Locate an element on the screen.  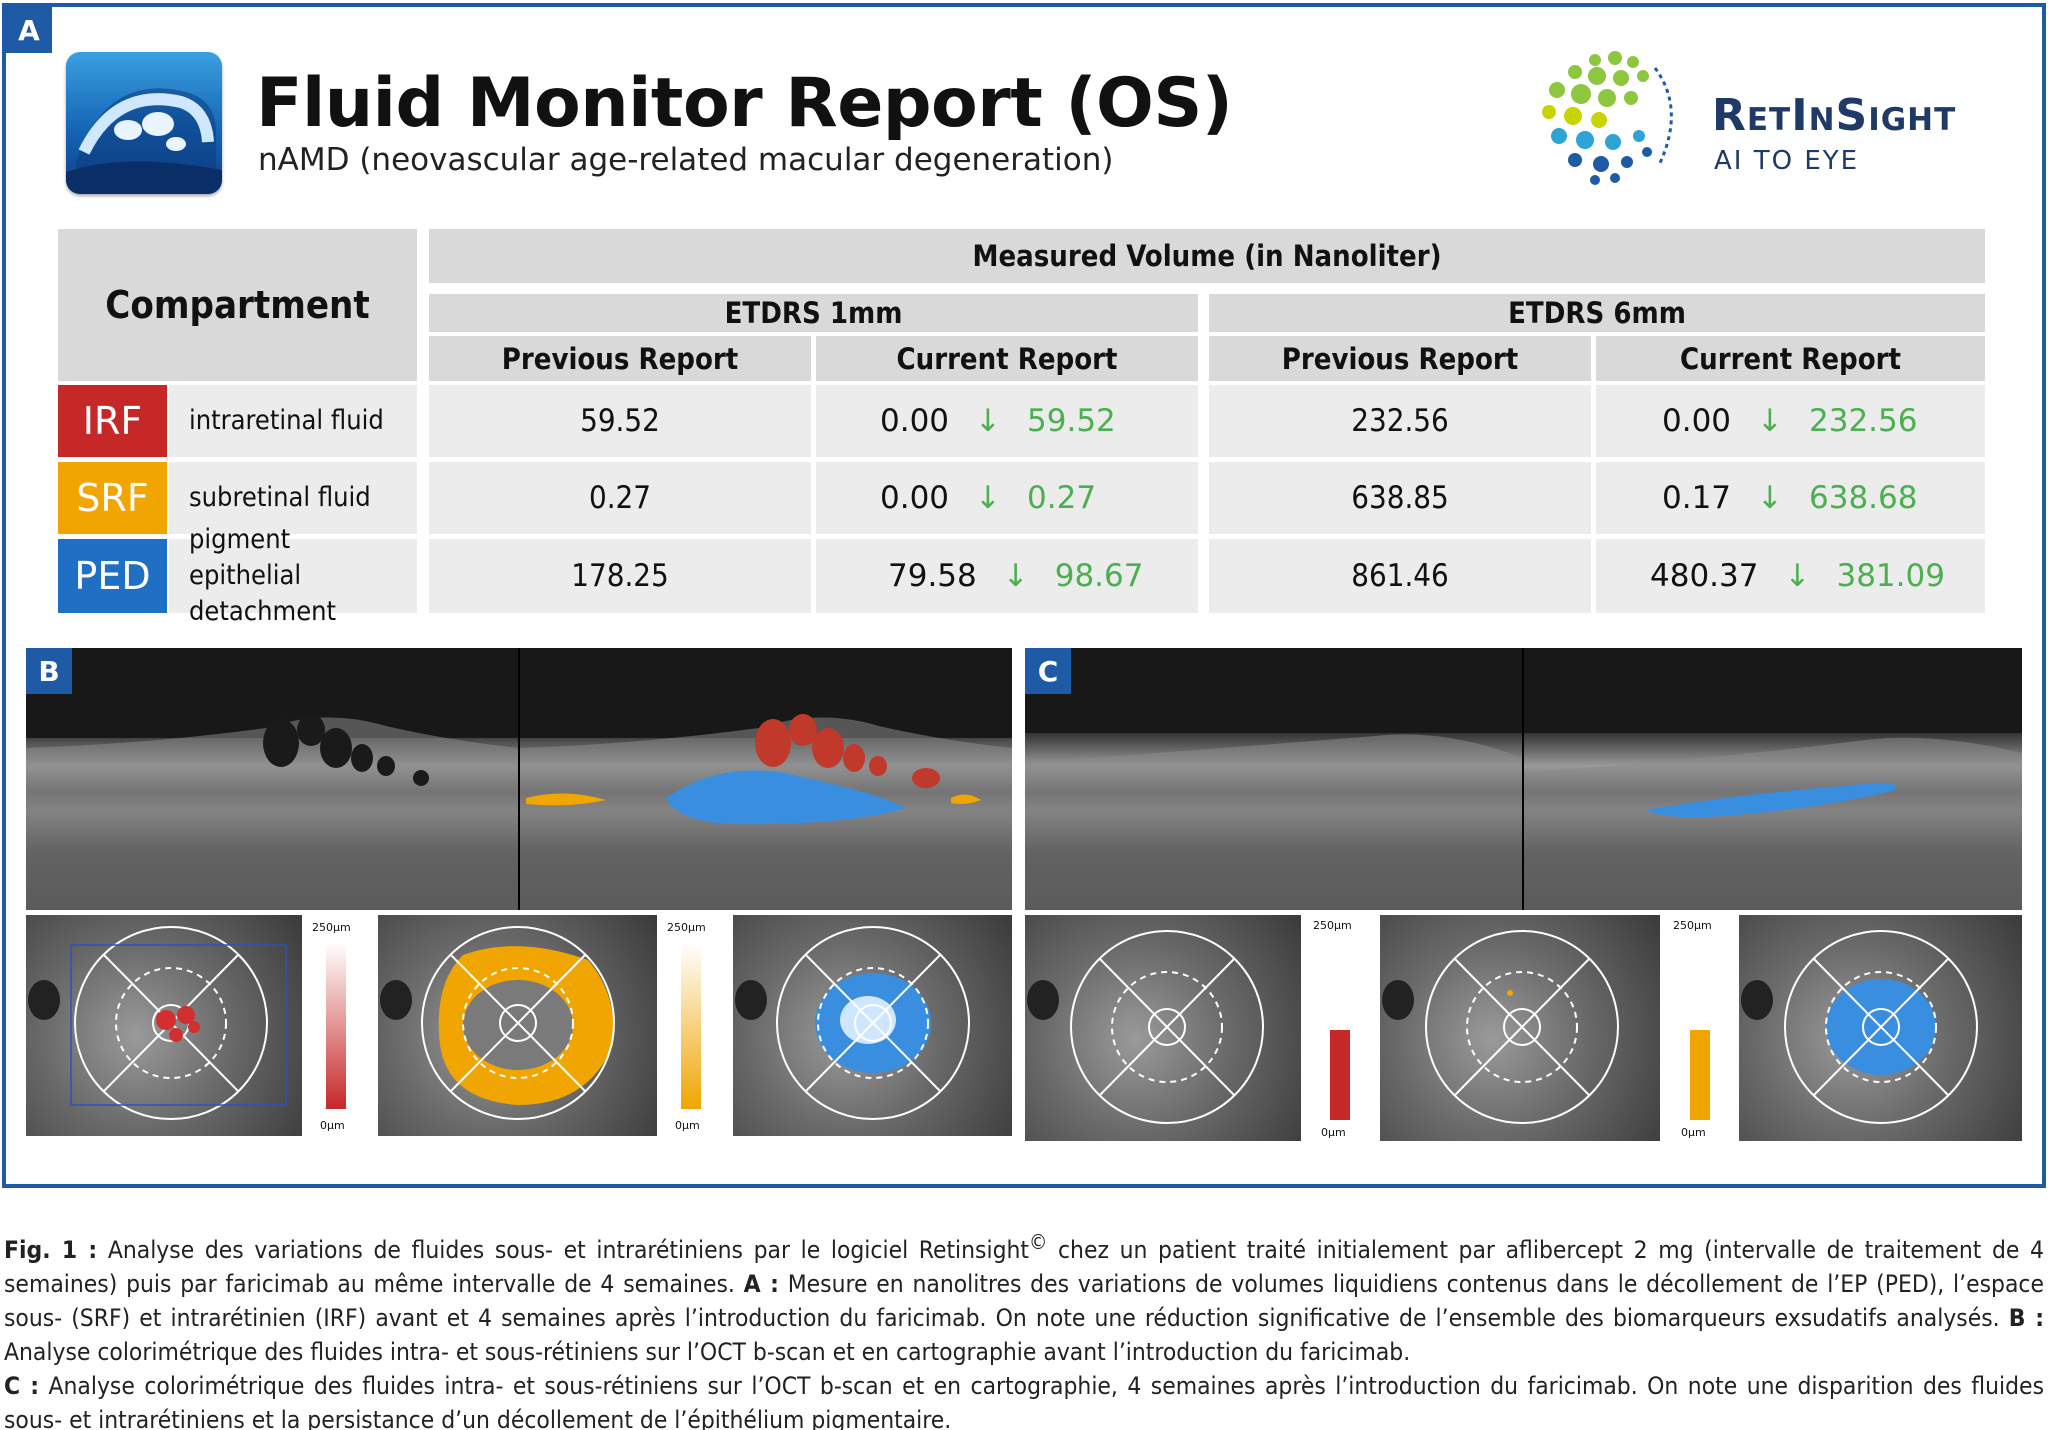
irf-previous-1mm: 59.52 is located at coordinates (620, 421).